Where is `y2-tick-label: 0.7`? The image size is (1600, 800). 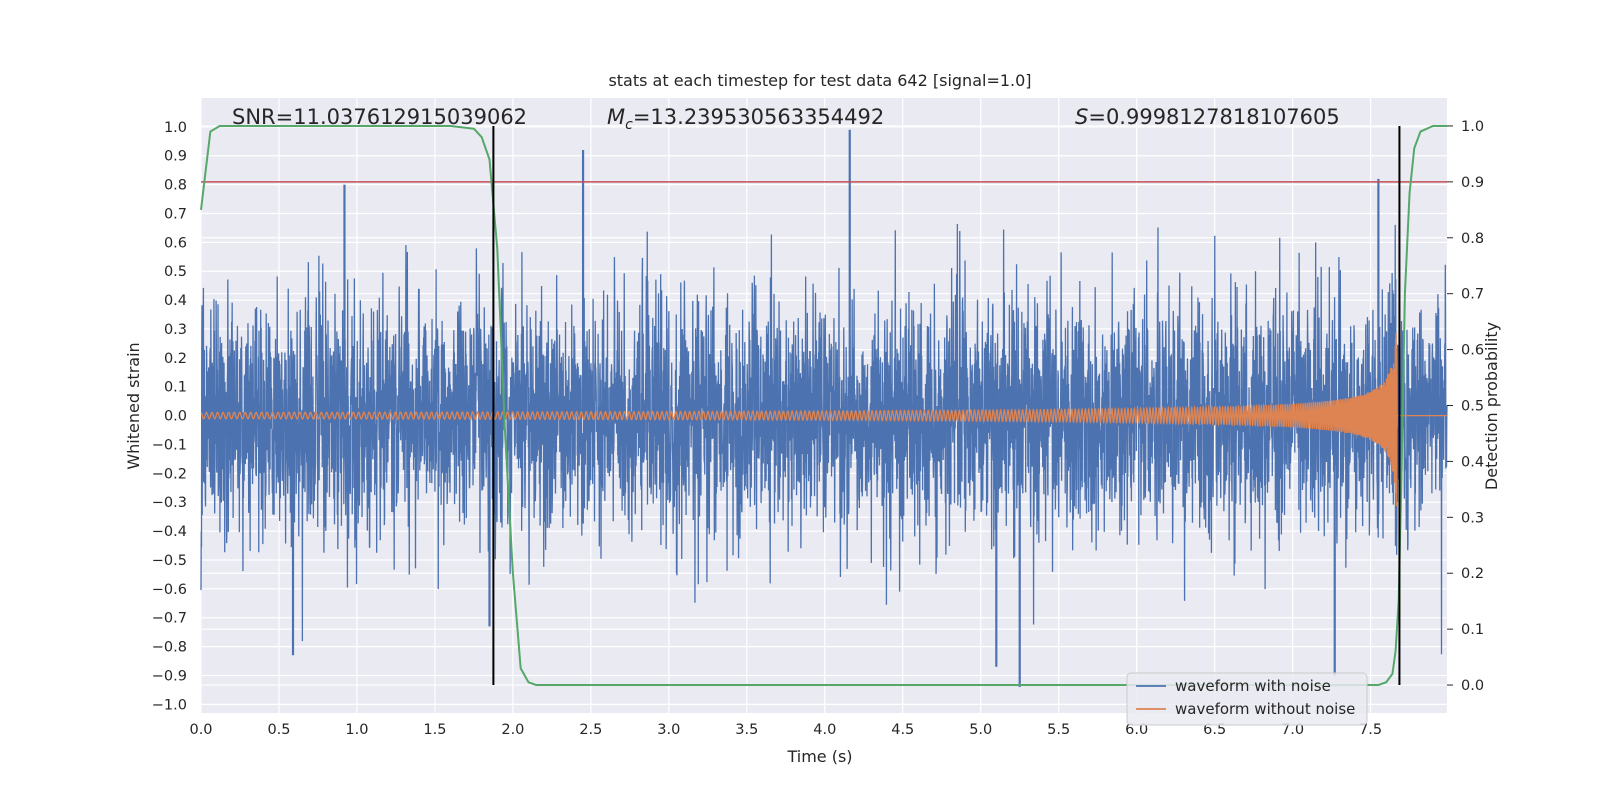 y2-tick-label: 0.7 is located at coordinates (1472, 295).